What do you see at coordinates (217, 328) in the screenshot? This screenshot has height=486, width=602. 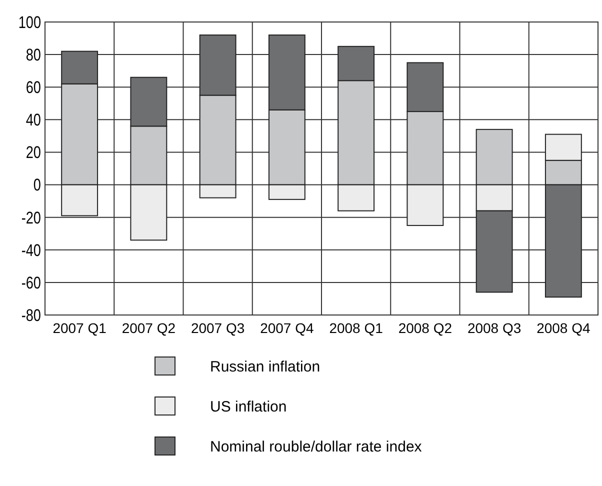 I see `x-tick-label: 2007 Q3` at bounding box center [217, 328].